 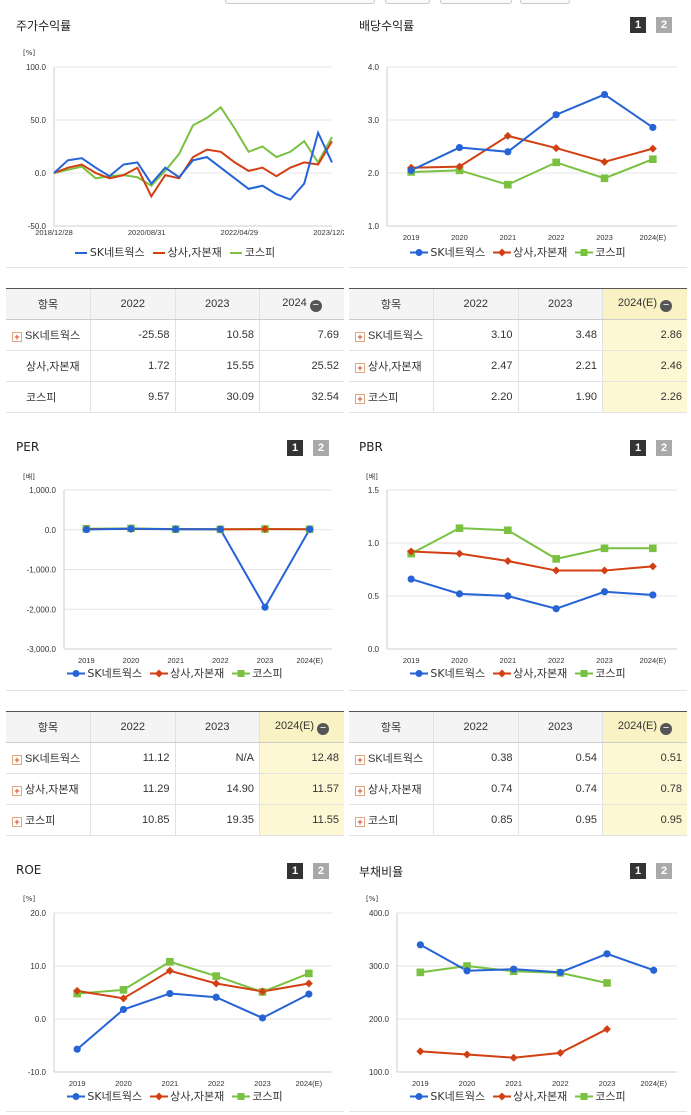 I want to click on table-cell: 12.48, so click(x=301, y=758).